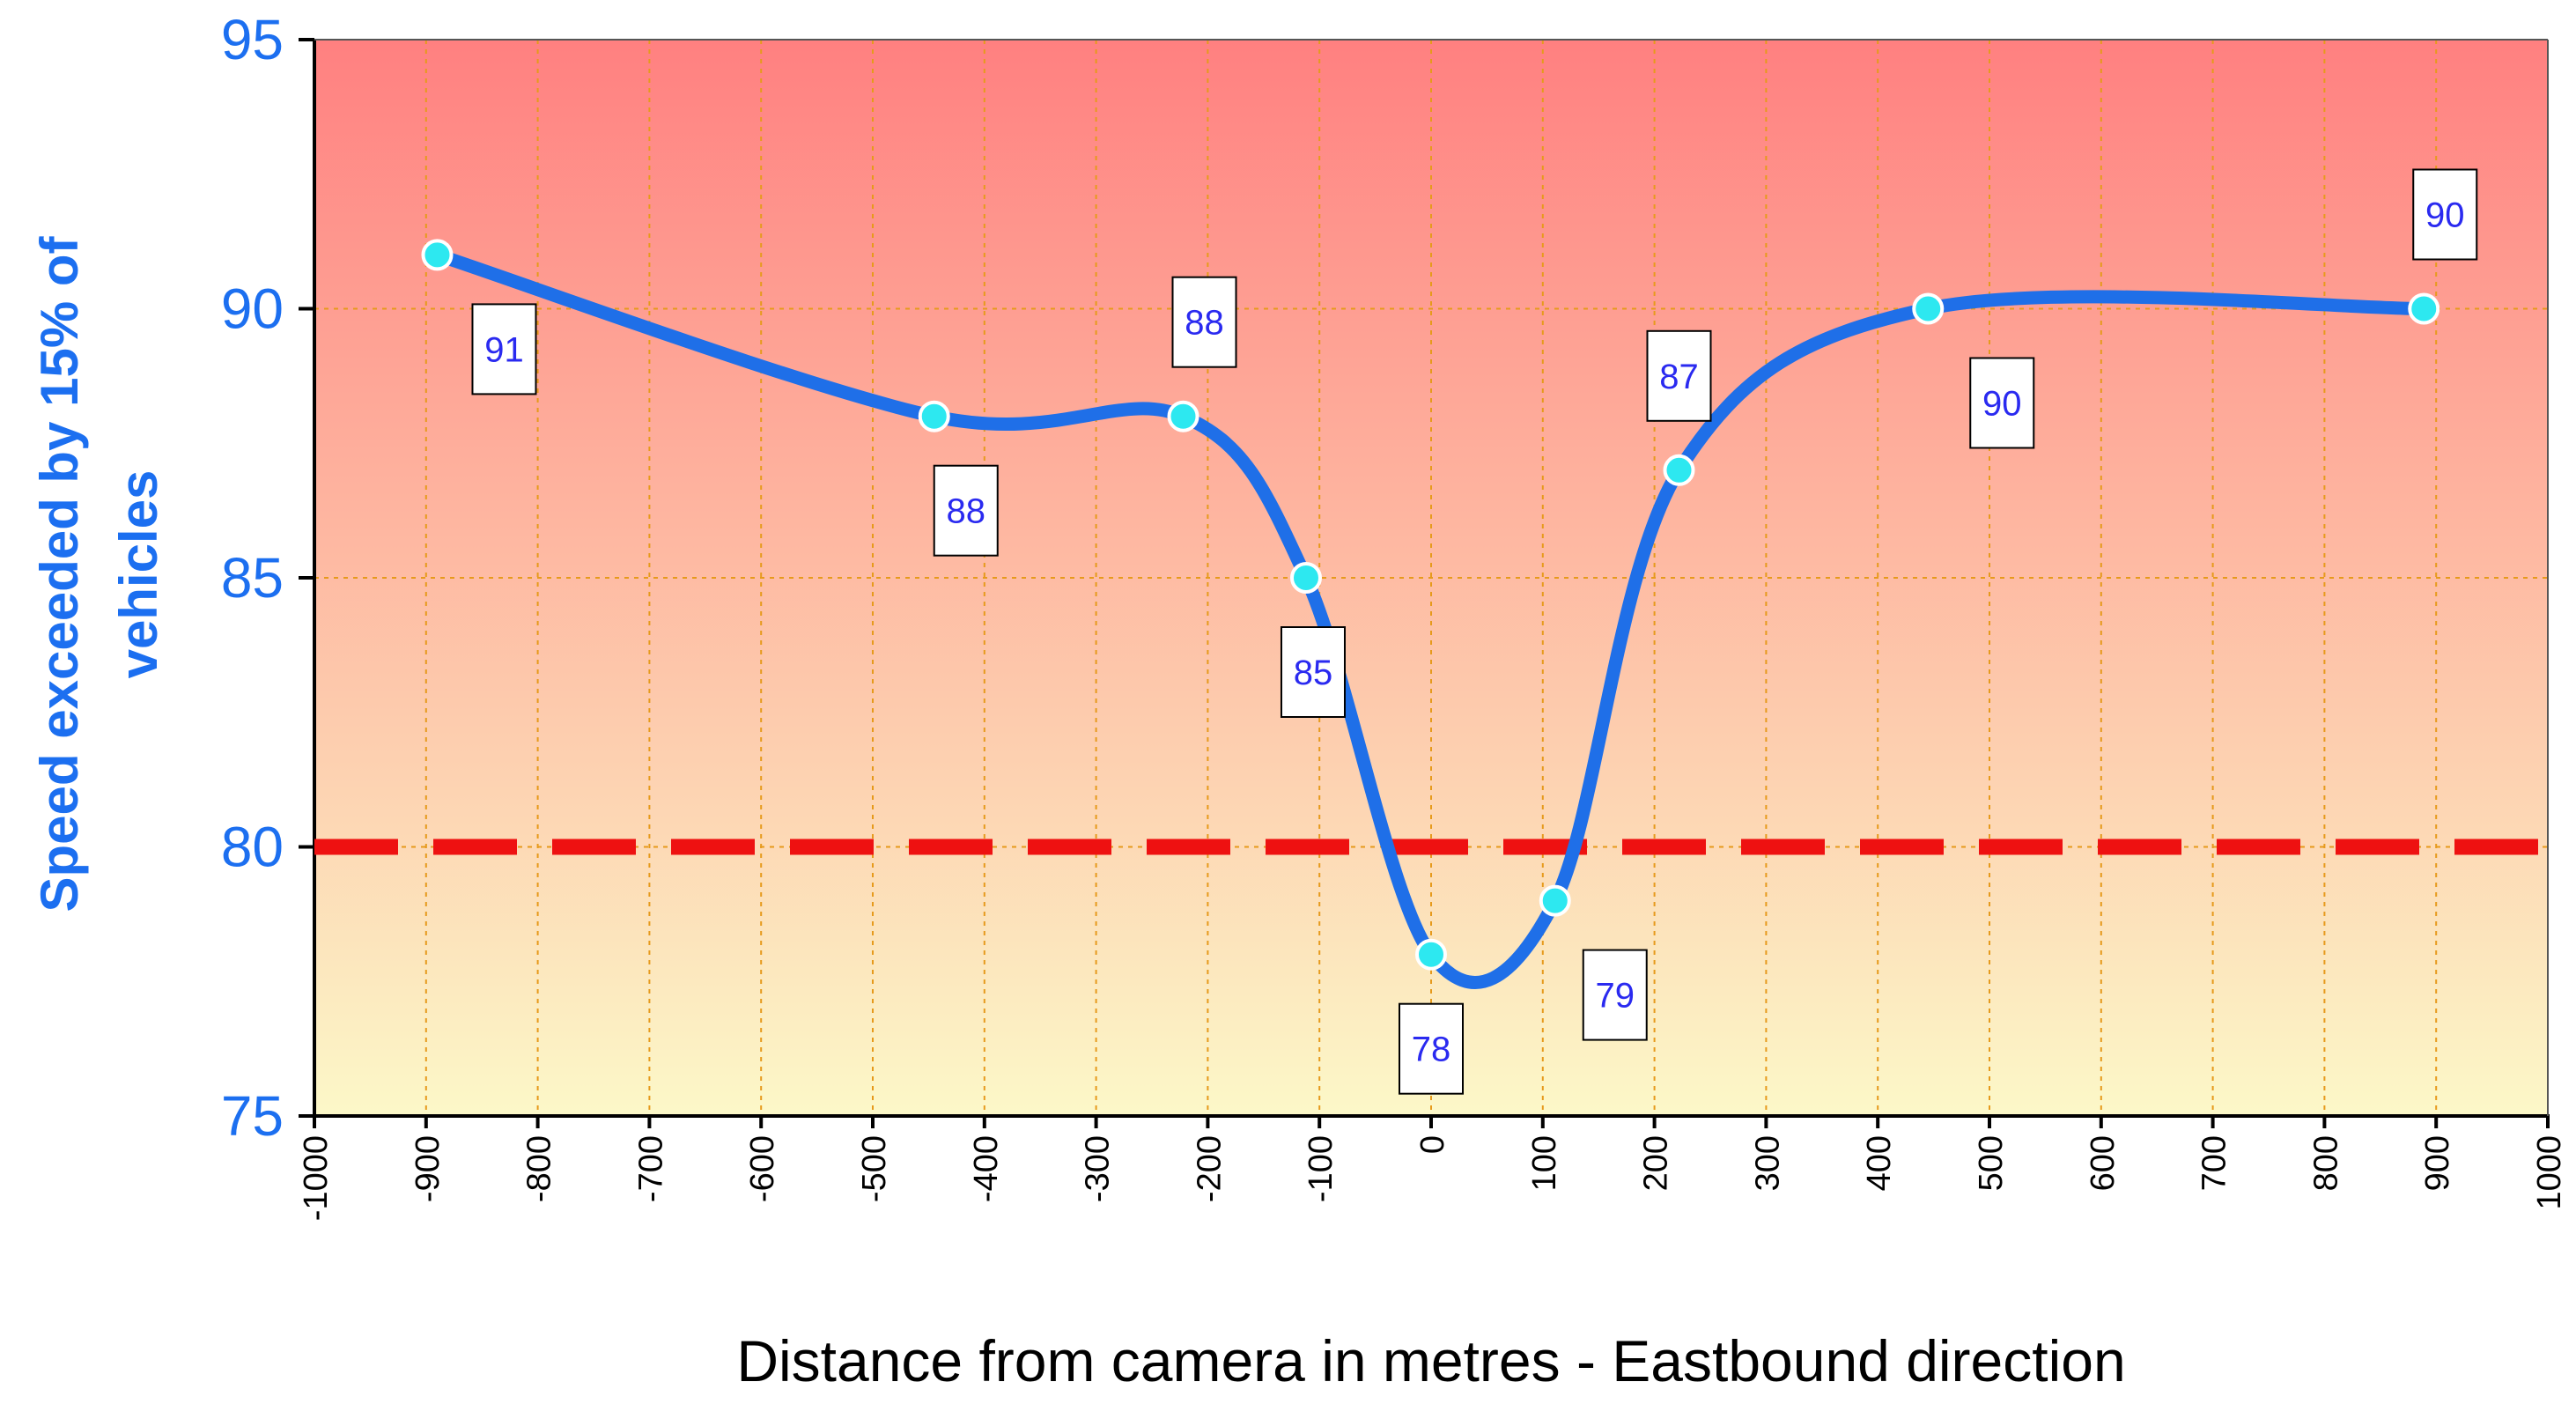  What do you see at coordinates (1656, 1163) in the screenshot?
I see `x-tick-label: 200` at bounding box center [1656, 1163].